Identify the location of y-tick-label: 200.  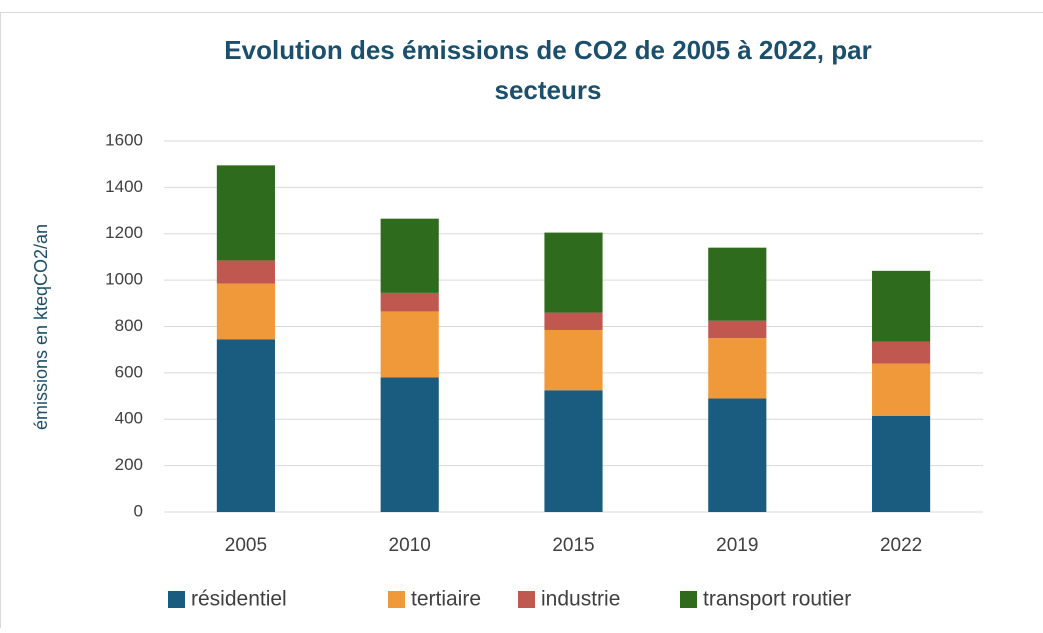
(129, 464).